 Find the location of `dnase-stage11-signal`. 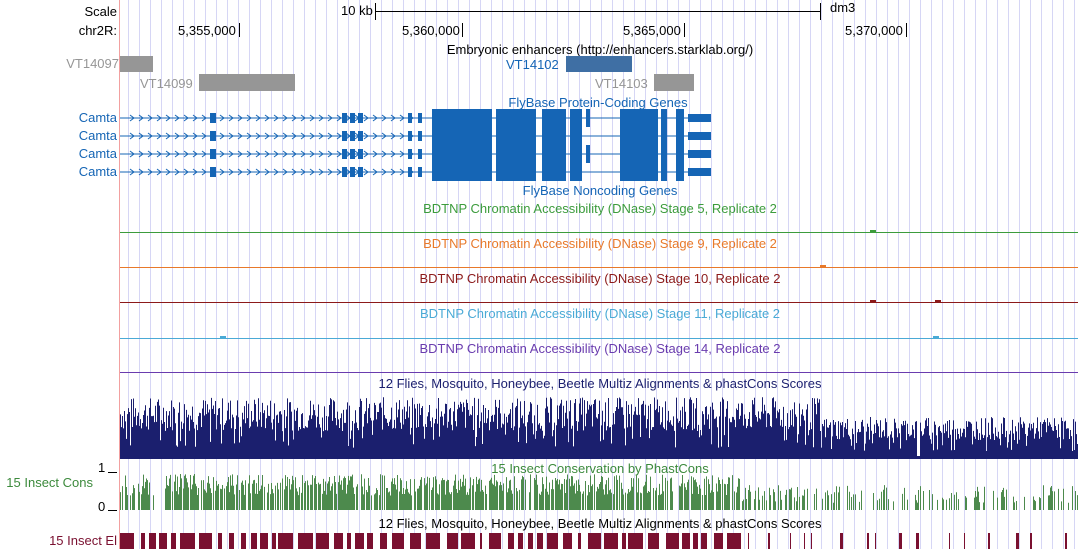

dnase-stage11-signal is located at coordinates (599, 338).